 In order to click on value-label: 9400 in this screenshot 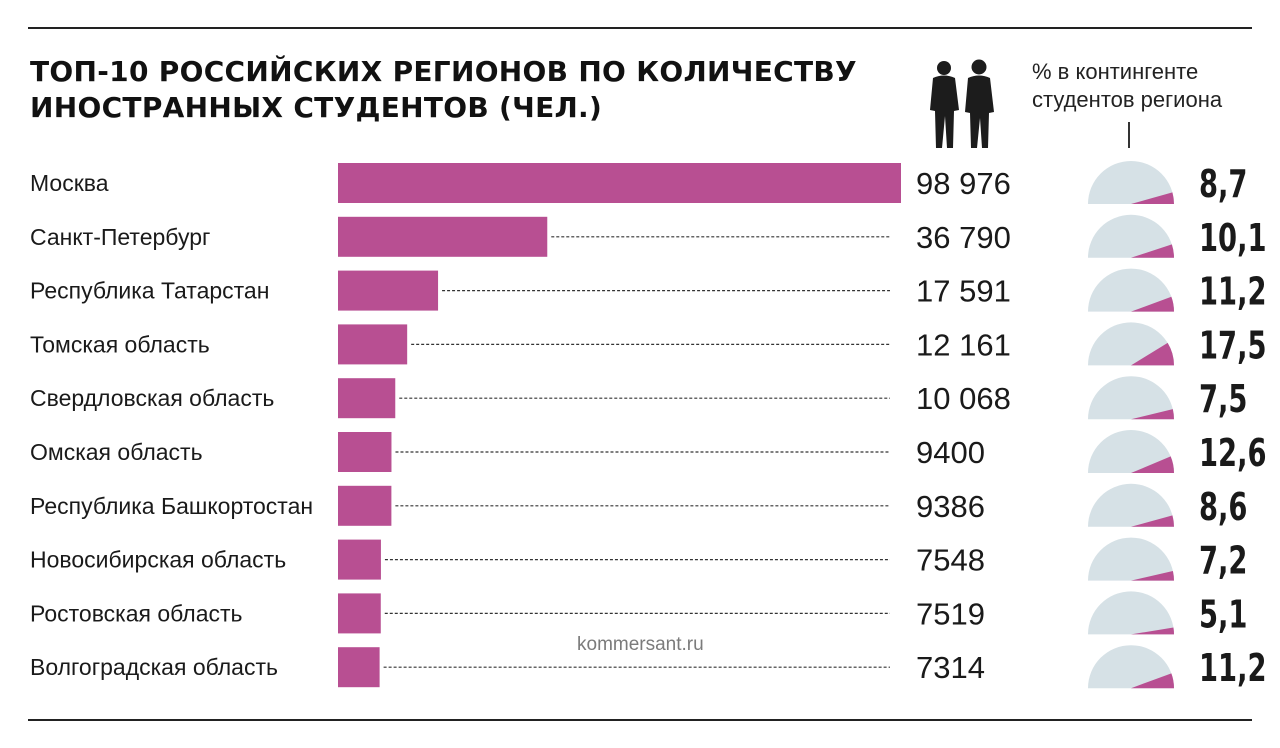, I will do `click(950, 452)`.